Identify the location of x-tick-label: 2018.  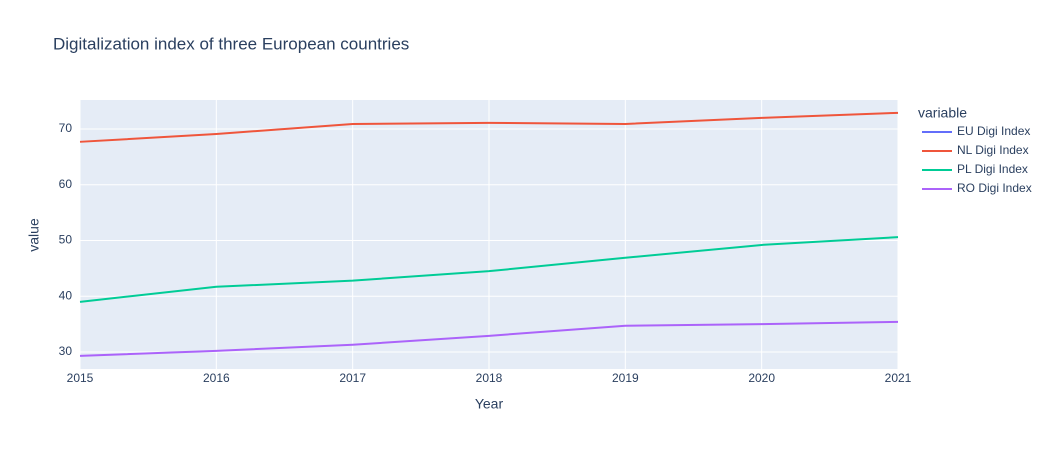
(489, 378).